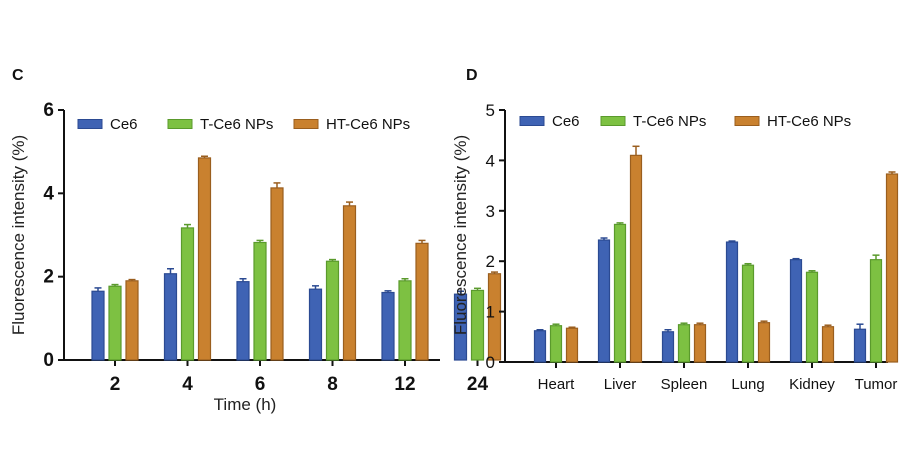 The width and height of the screenshot is (900, 450). Describe the element at coordinates (747, 384) in the screenshot. I see `x-tick-label: Lung` at that location.